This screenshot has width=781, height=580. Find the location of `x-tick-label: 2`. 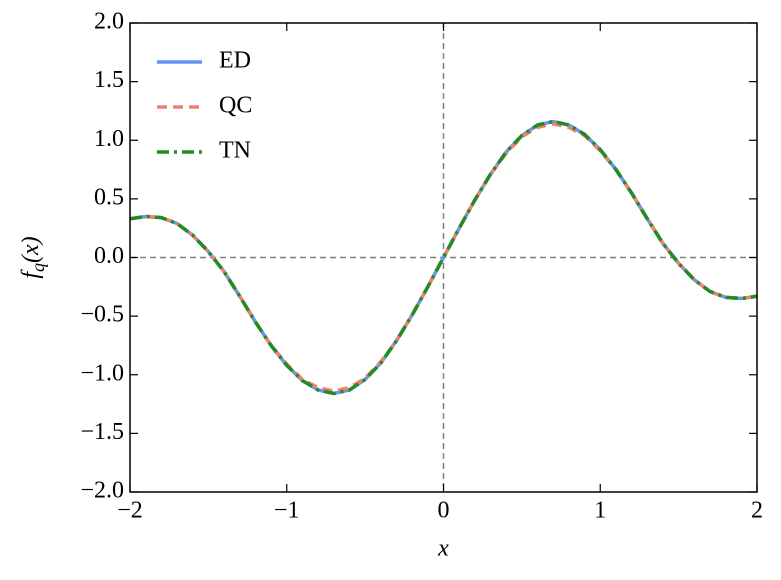

x-tick-label: 2 is located at coordinates (757, 511).